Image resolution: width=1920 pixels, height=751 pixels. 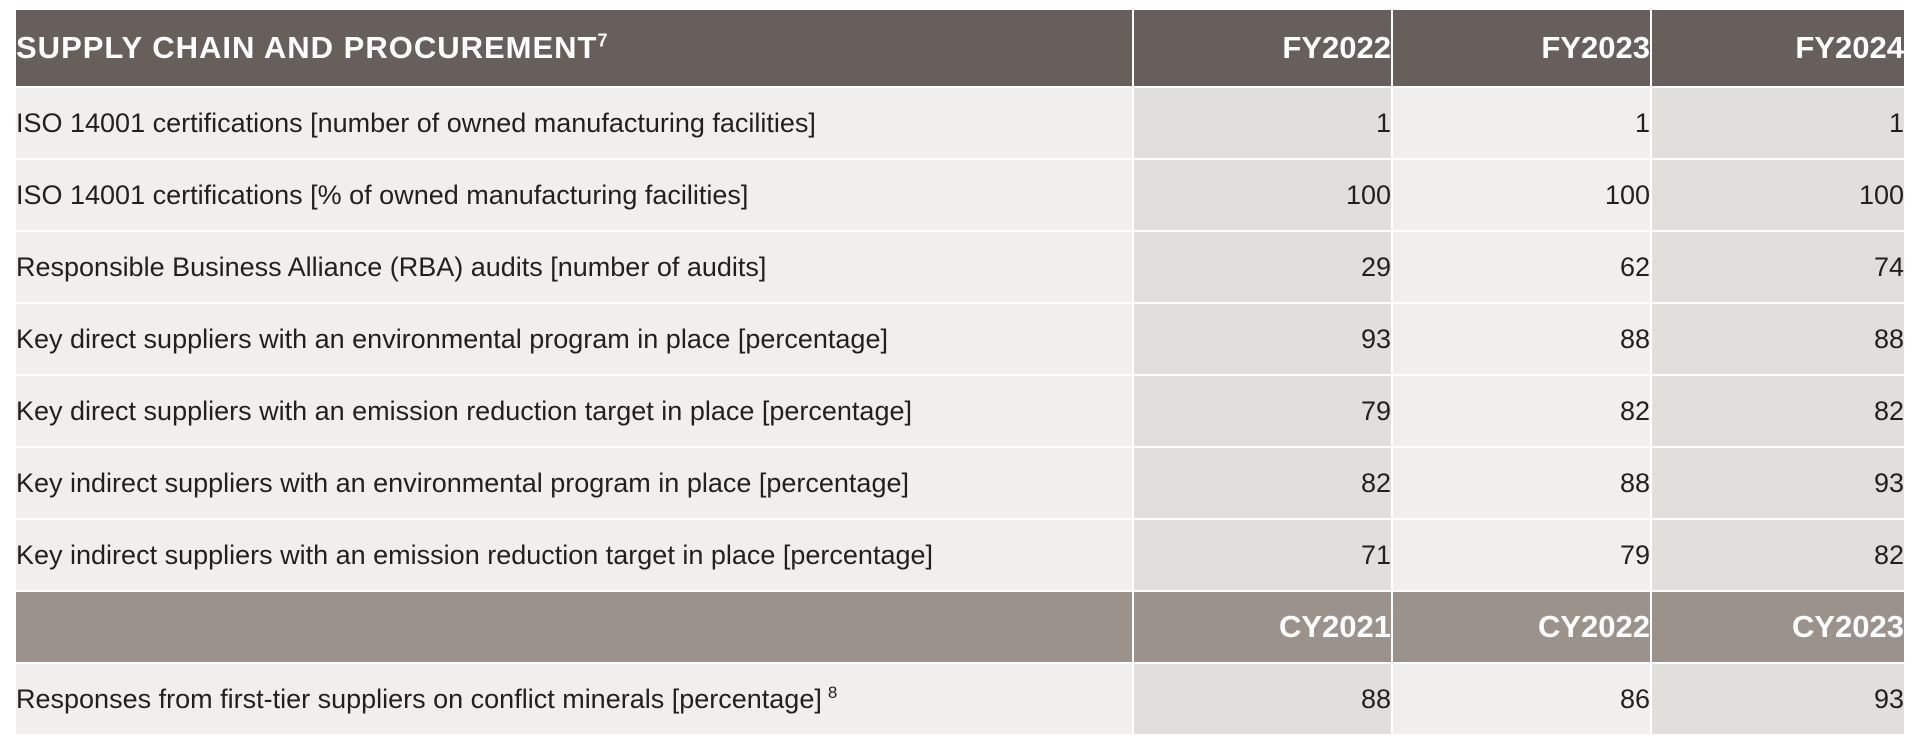 What do you see at coordinates (1520, 412) in the screenshot?
I see `row-value-fy2023: 82` at bounding box center [1520, 412].